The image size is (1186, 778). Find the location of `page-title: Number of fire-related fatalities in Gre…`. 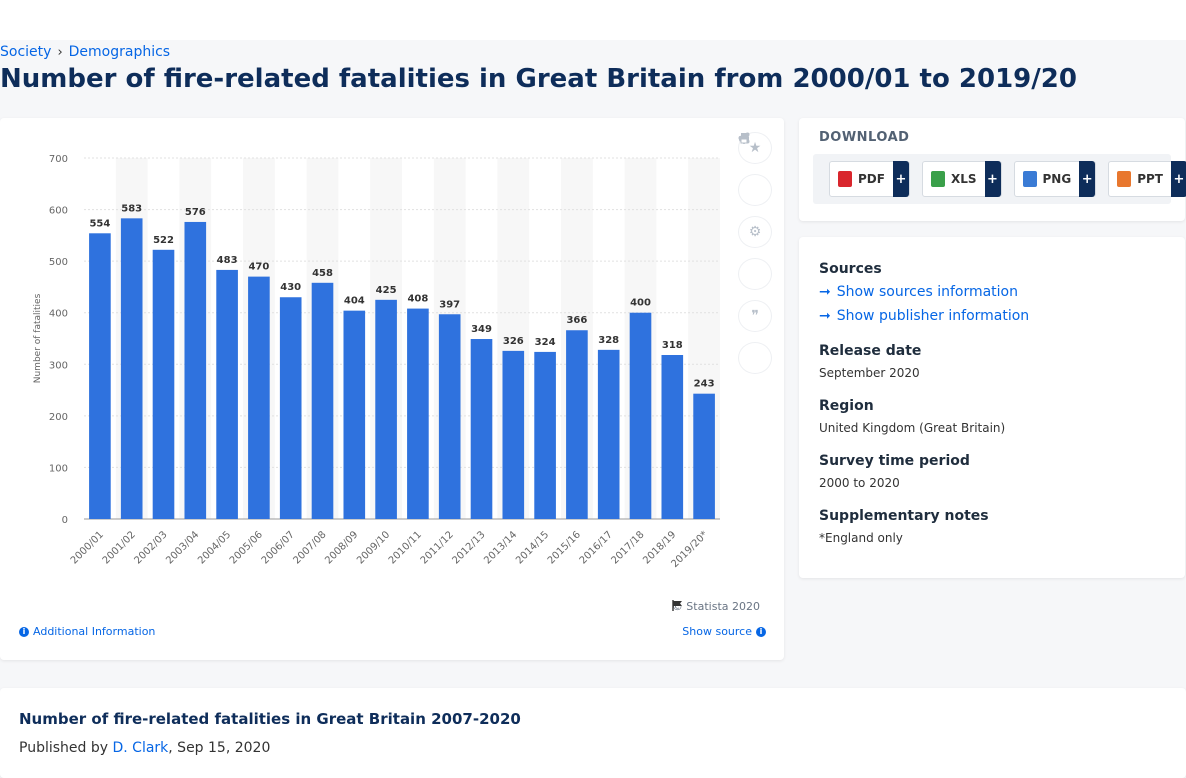

page-title: Number of fire-related fatalities in Gre… is located at coordinates (538, 79).